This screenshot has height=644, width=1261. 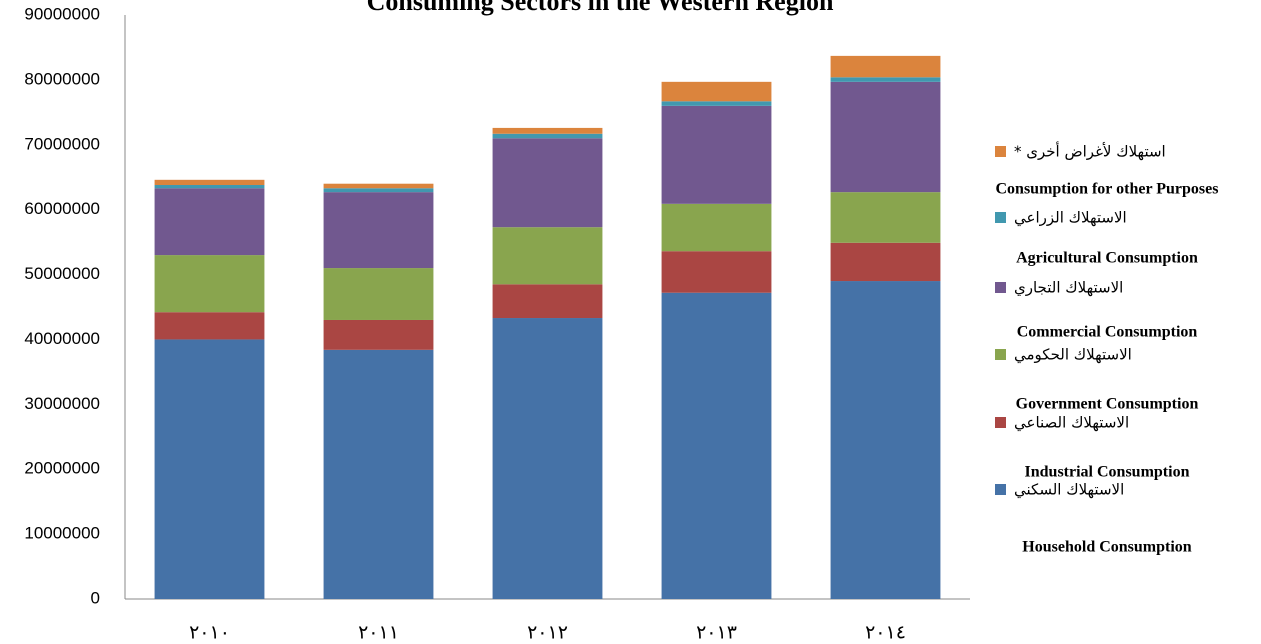 I want to click on legend-label: الاستهلاك التجاري, so click(x=1068, y=288).